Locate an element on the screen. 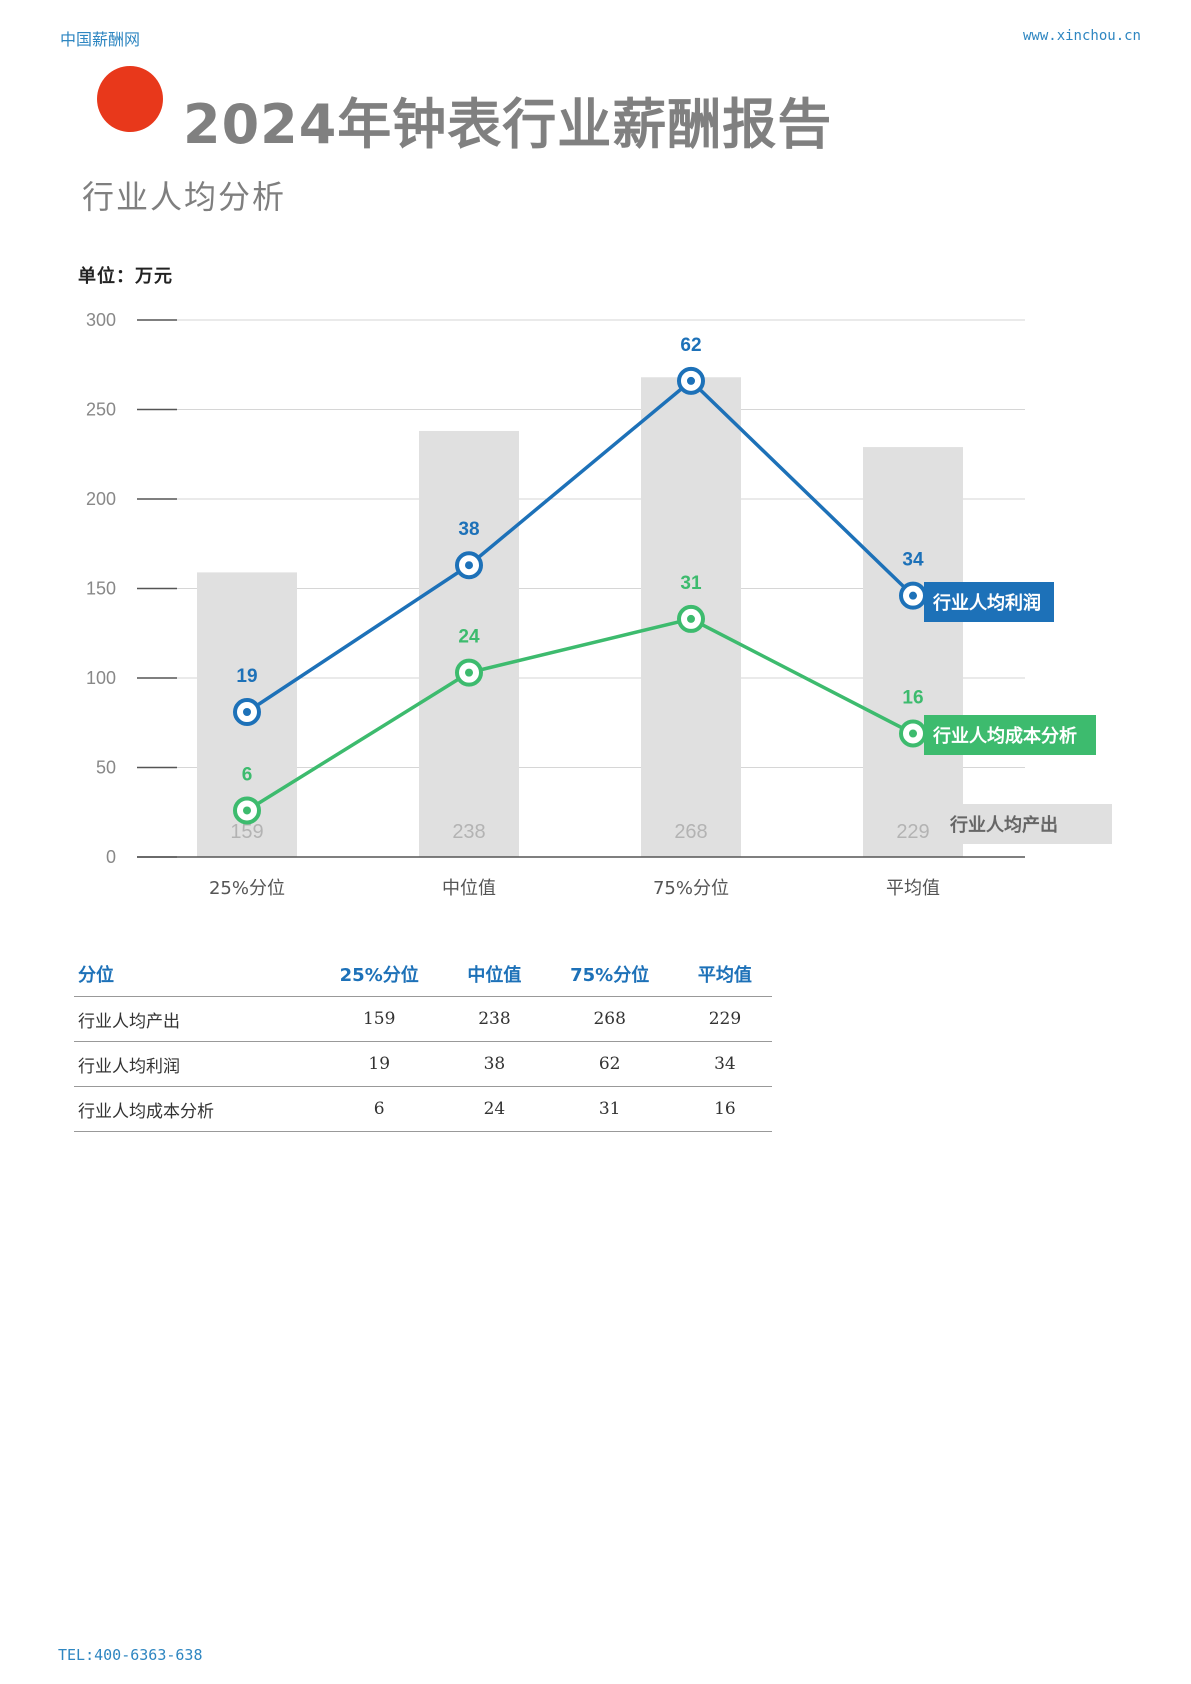 This screenshot has height=1684, width=1191. table-cell: 24 is located at coordinates (494, 1109).